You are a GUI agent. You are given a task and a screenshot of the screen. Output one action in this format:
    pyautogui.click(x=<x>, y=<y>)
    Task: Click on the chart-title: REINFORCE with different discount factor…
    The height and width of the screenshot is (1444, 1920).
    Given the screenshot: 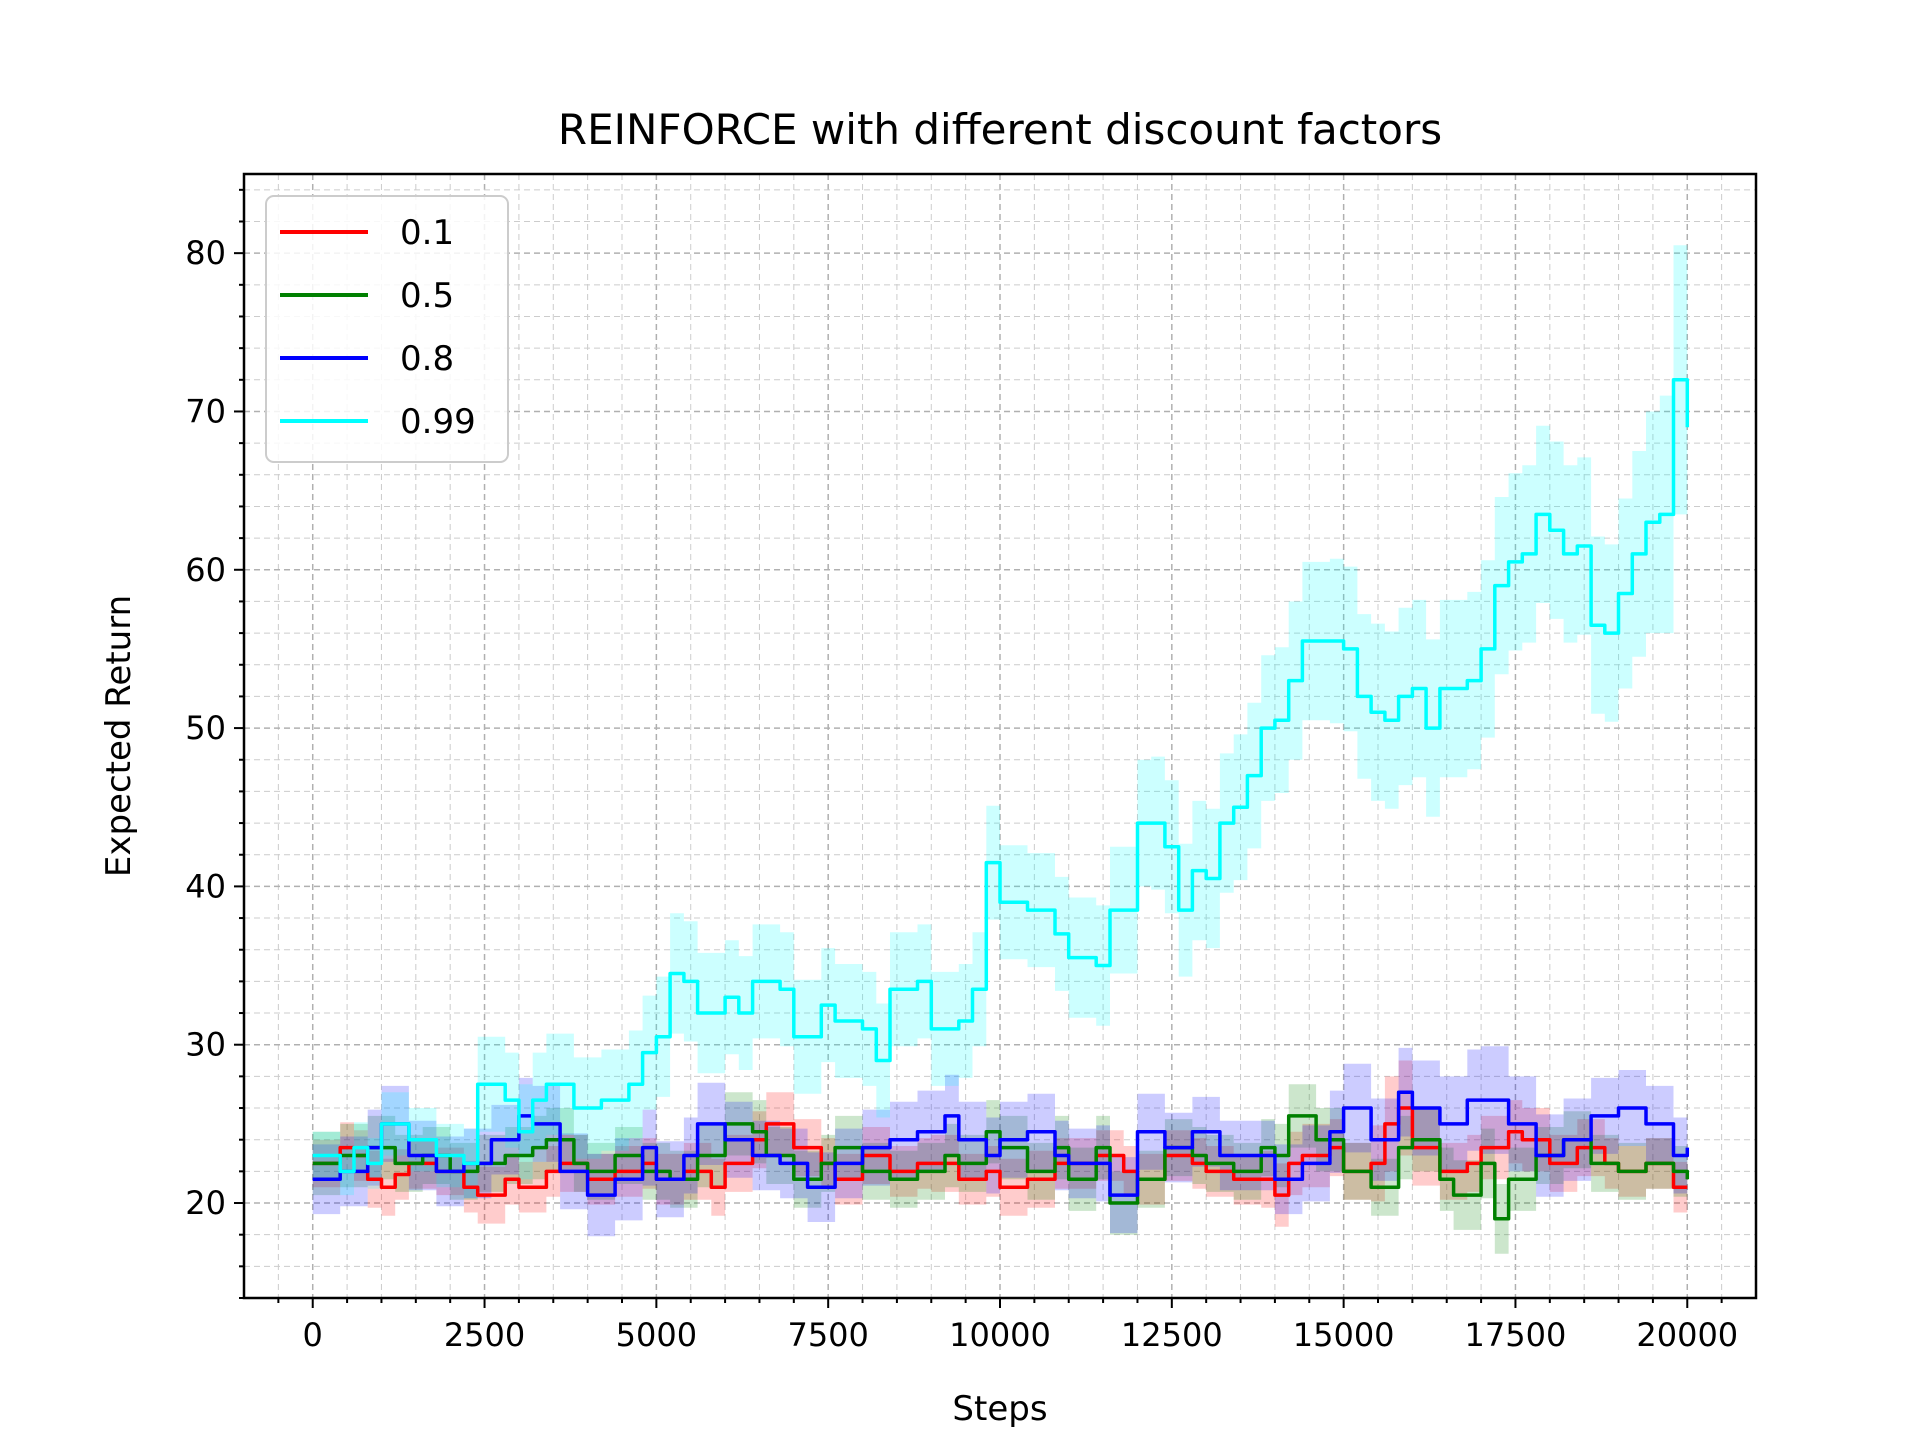 What is the action you would take?
    pyautogui.click(x=1000, y=129)
    